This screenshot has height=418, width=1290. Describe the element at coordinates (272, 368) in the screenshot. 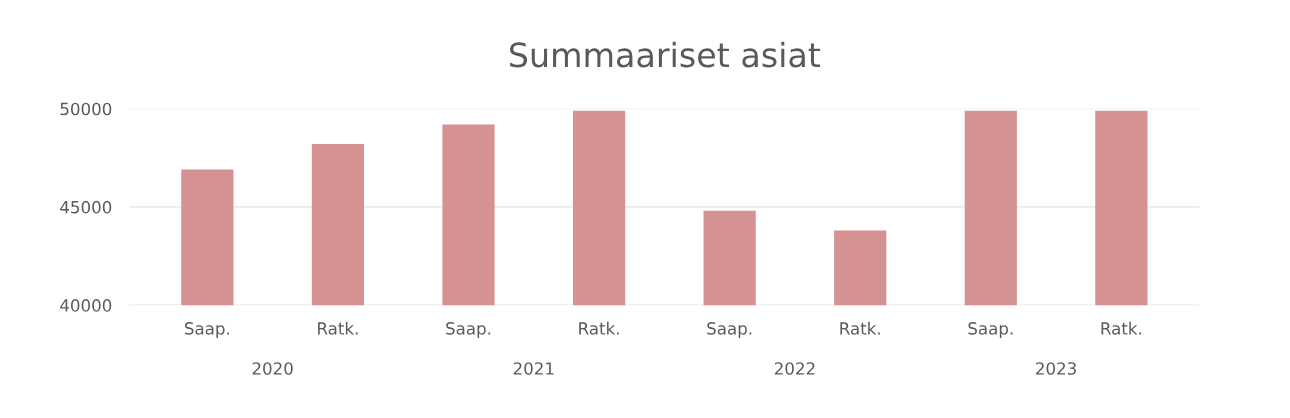

I see `text: 2020` at that location.